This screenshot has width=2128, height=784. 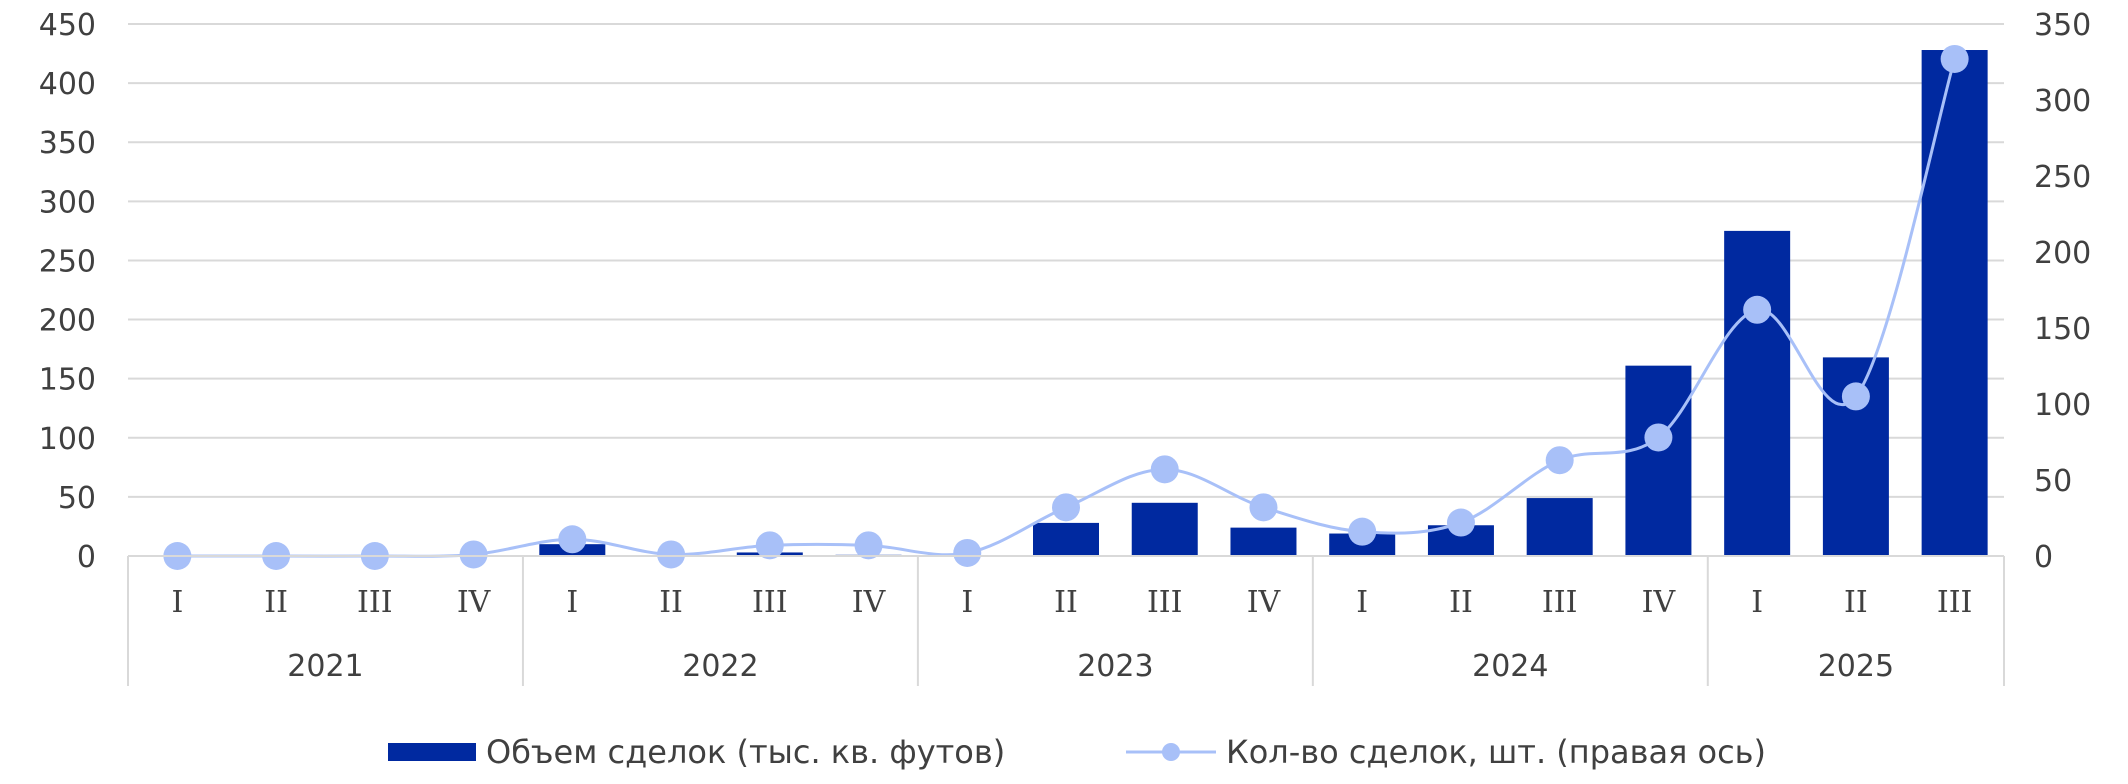 I want to click on legend-bar-label: Объем сделок (тыс. кв. футов), so click(x=745, y=752).